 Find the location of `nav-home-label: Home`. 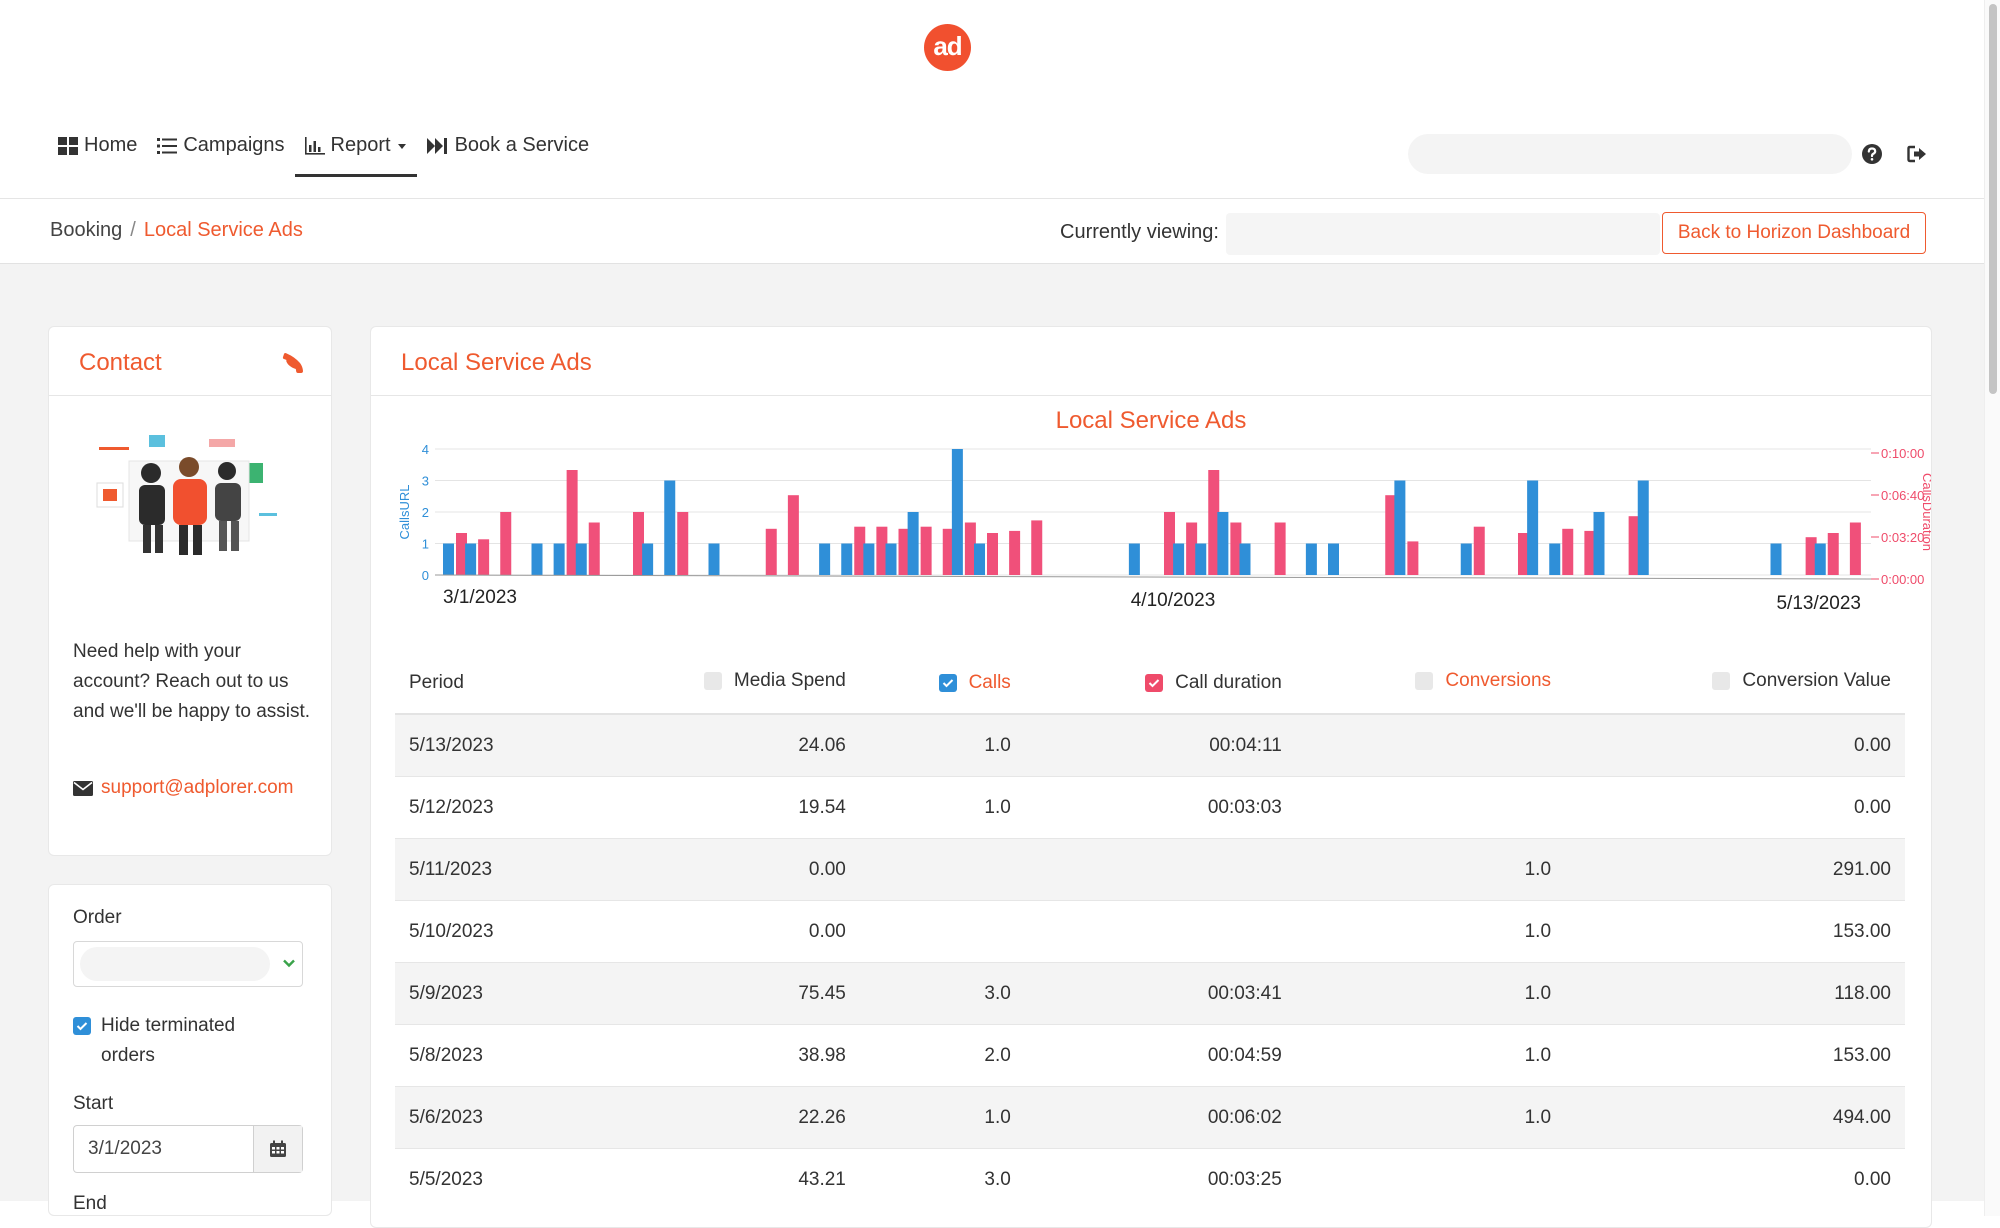

nav-home-label: Home is located at coordinates (111, 145).